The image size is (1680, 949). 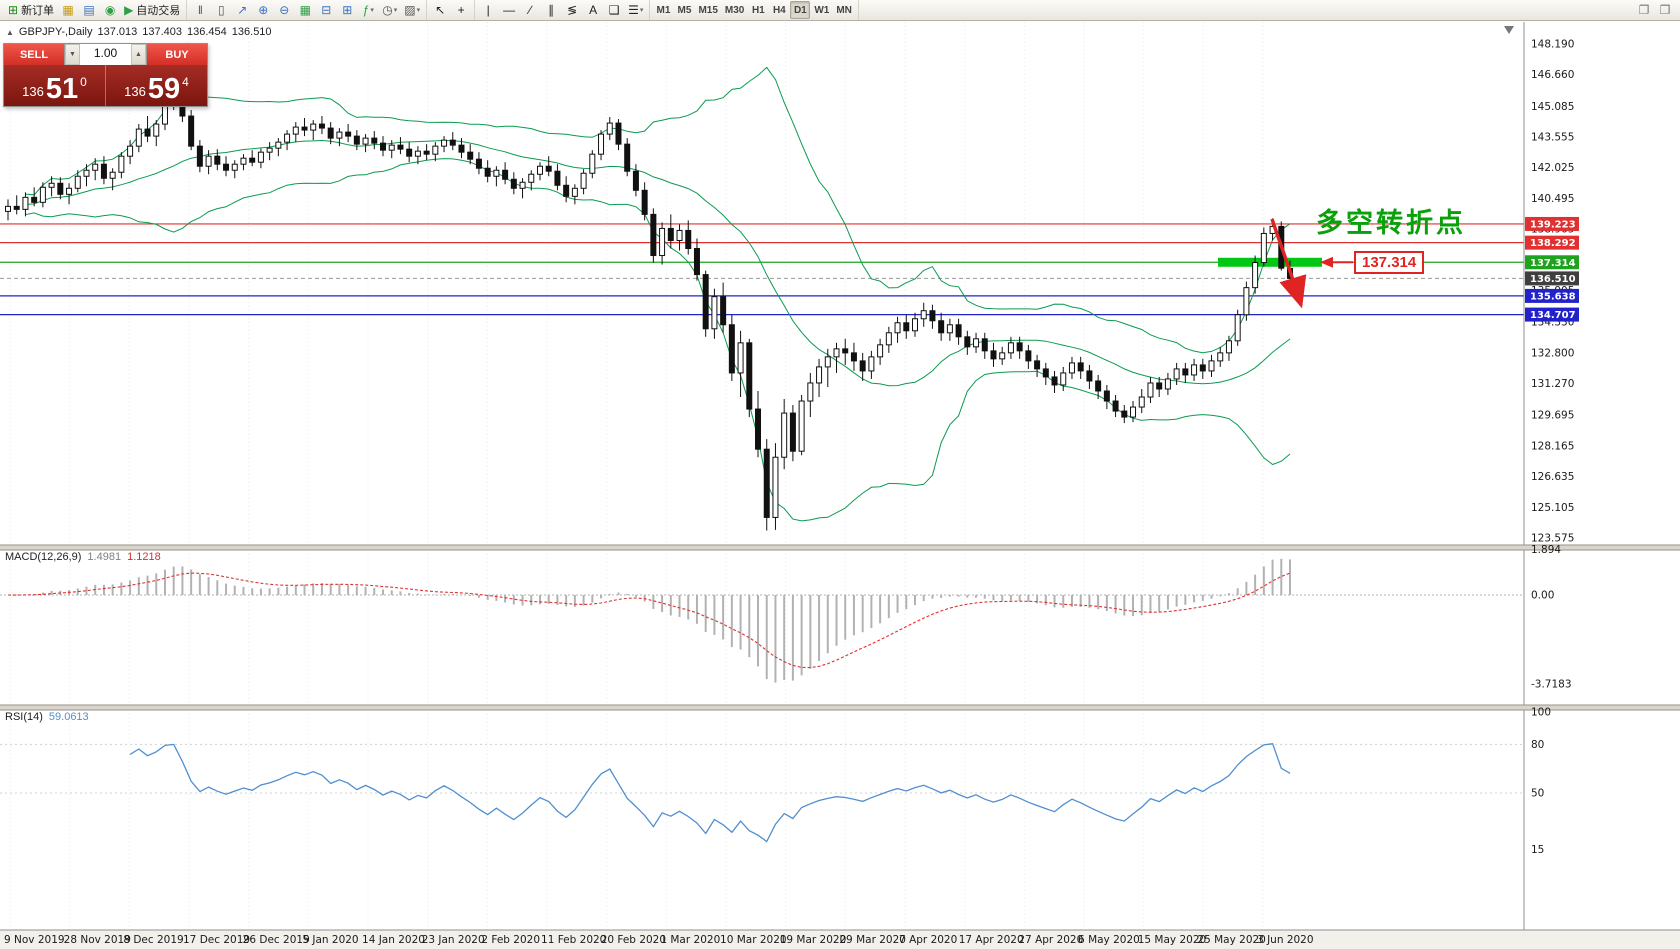 What do you see at coordinates (72, 54) in the screenshot?
I see `volume-down-button: ▼` at bounding box center [72, 54].